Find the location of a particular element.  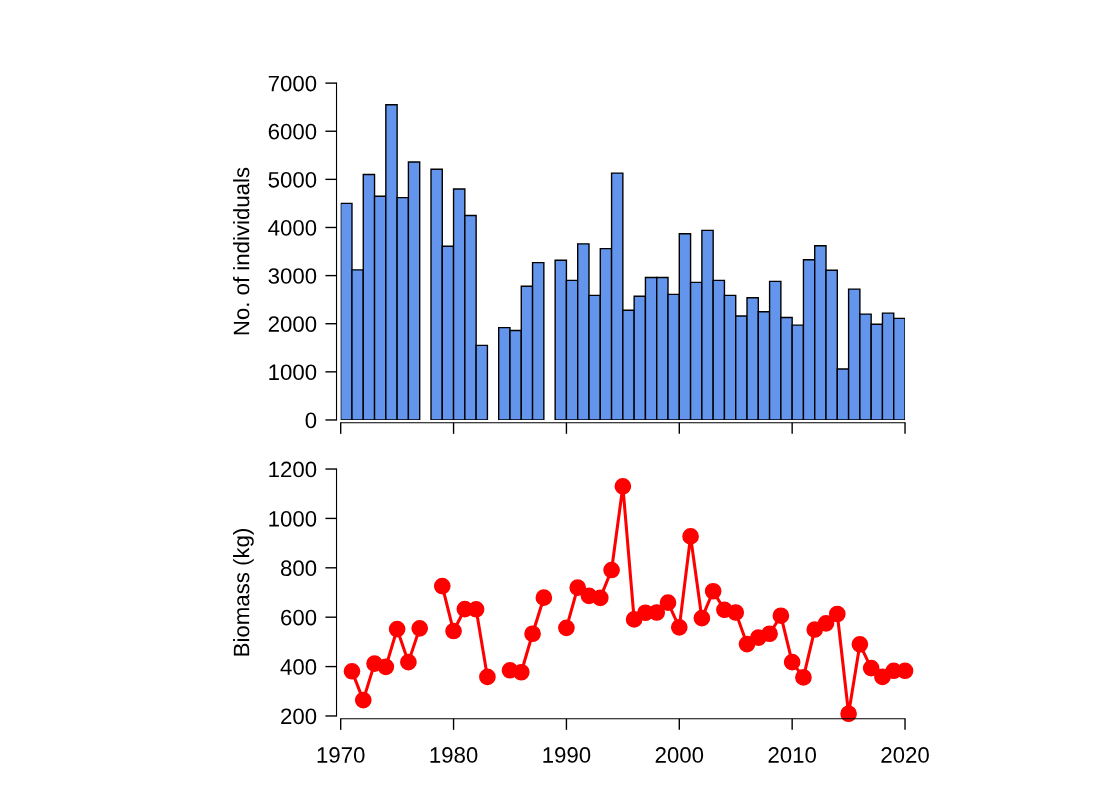

y-tick-label: 400 is located at coordinates (298, 667).